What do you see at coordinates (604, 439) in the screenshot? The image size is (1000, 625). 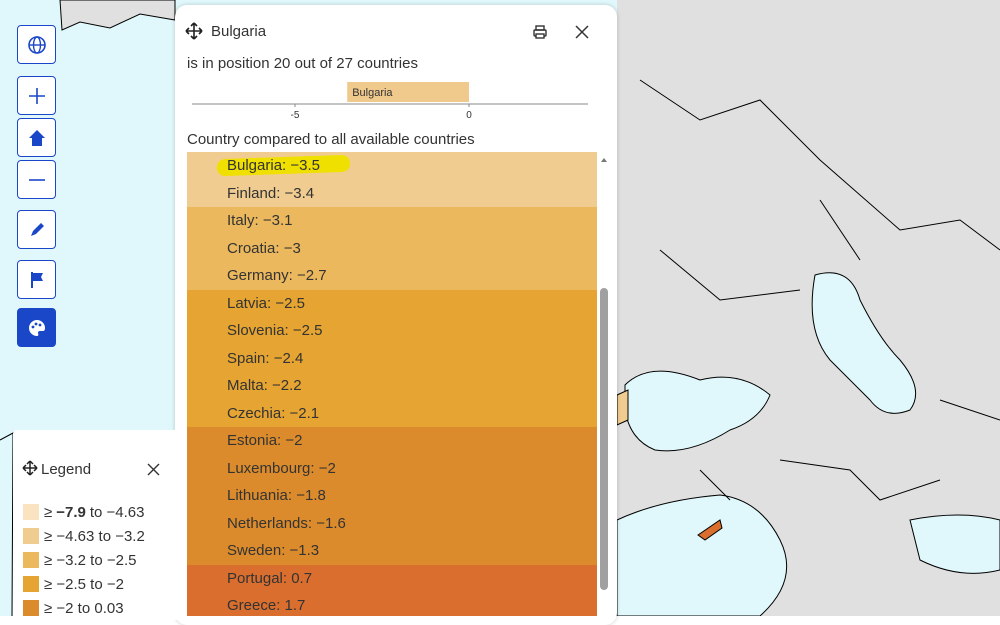 I see `scroll-thumb` at bounding box center [604, 439].